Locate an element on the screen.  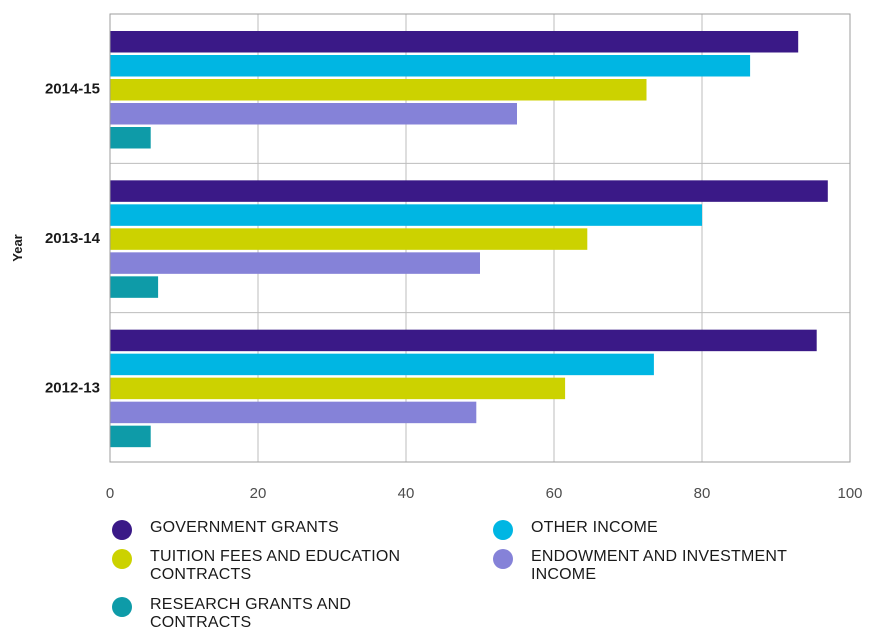
x-tick-label: 20 is located at coordinates (258, 493).